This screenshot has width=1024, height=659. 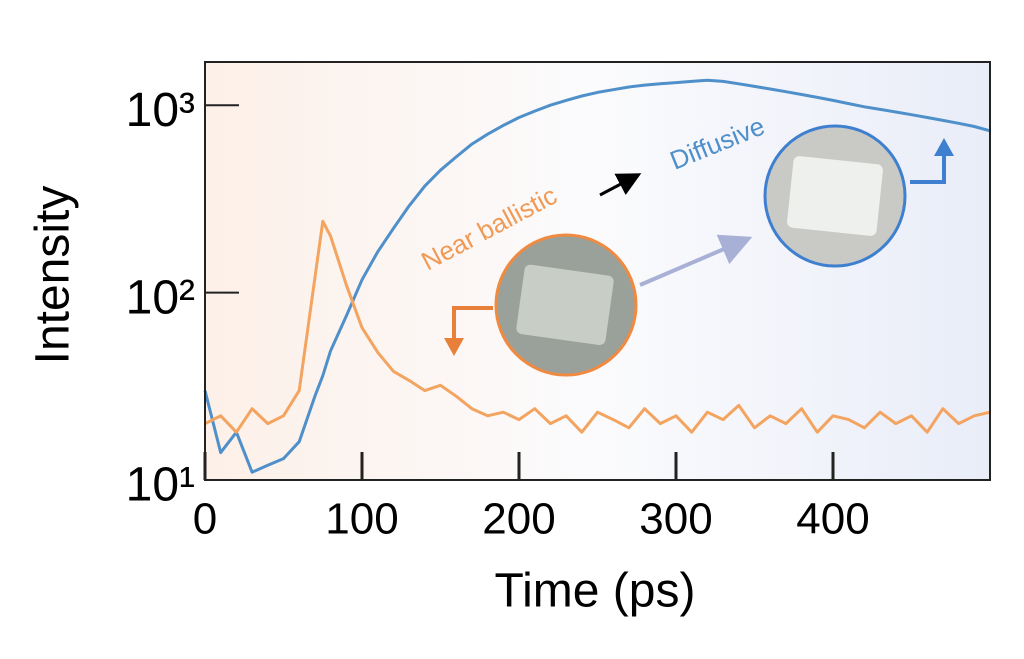 What do you see at coordinates (160, 485) in the screenshot?
I see `y-tick-label: 10¹` at bounding box center [160, 485].